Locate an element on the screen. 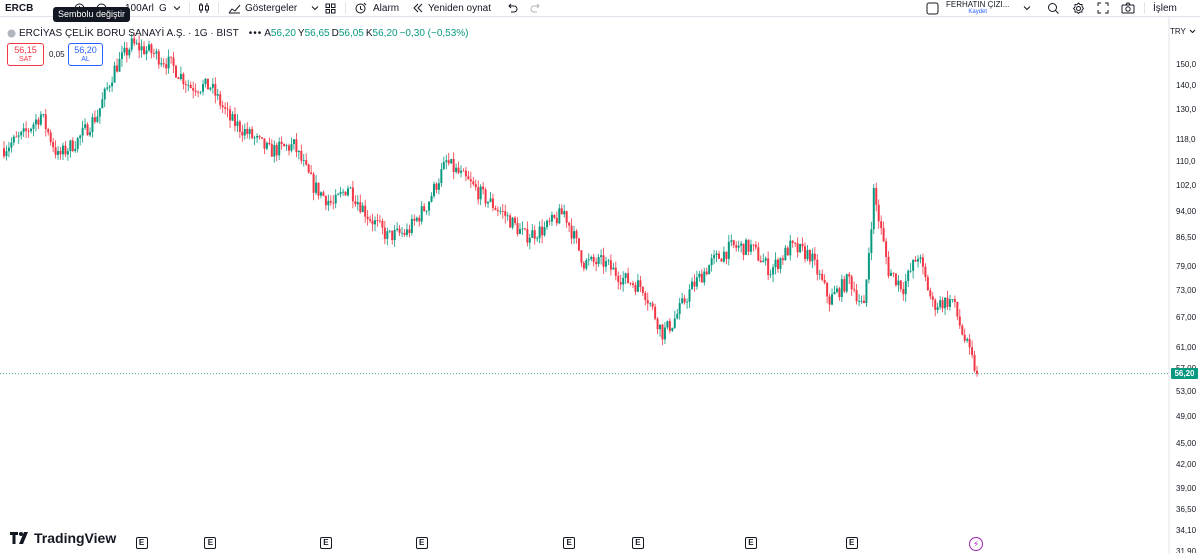 The height and width of the screenshot is (553, 1200). quick-search-button is located at coordinates (1053, 8).